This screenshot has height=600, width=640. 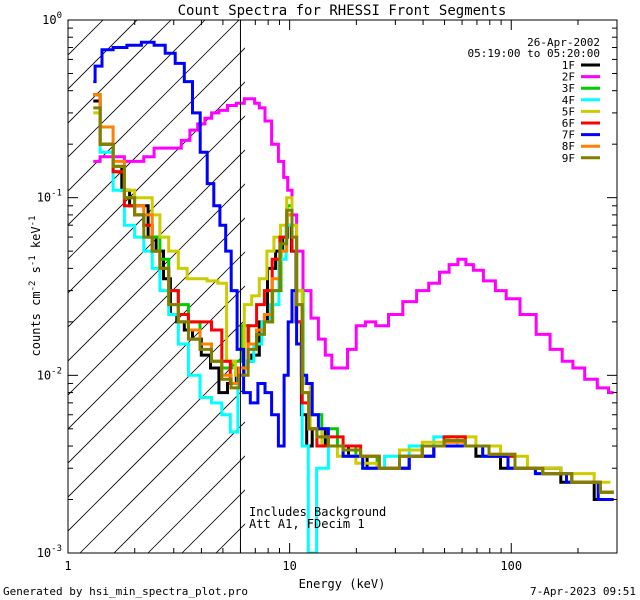 I want to click on info-time-range: 05:19:00 to 05:20:00, so click(x=534, y=53).